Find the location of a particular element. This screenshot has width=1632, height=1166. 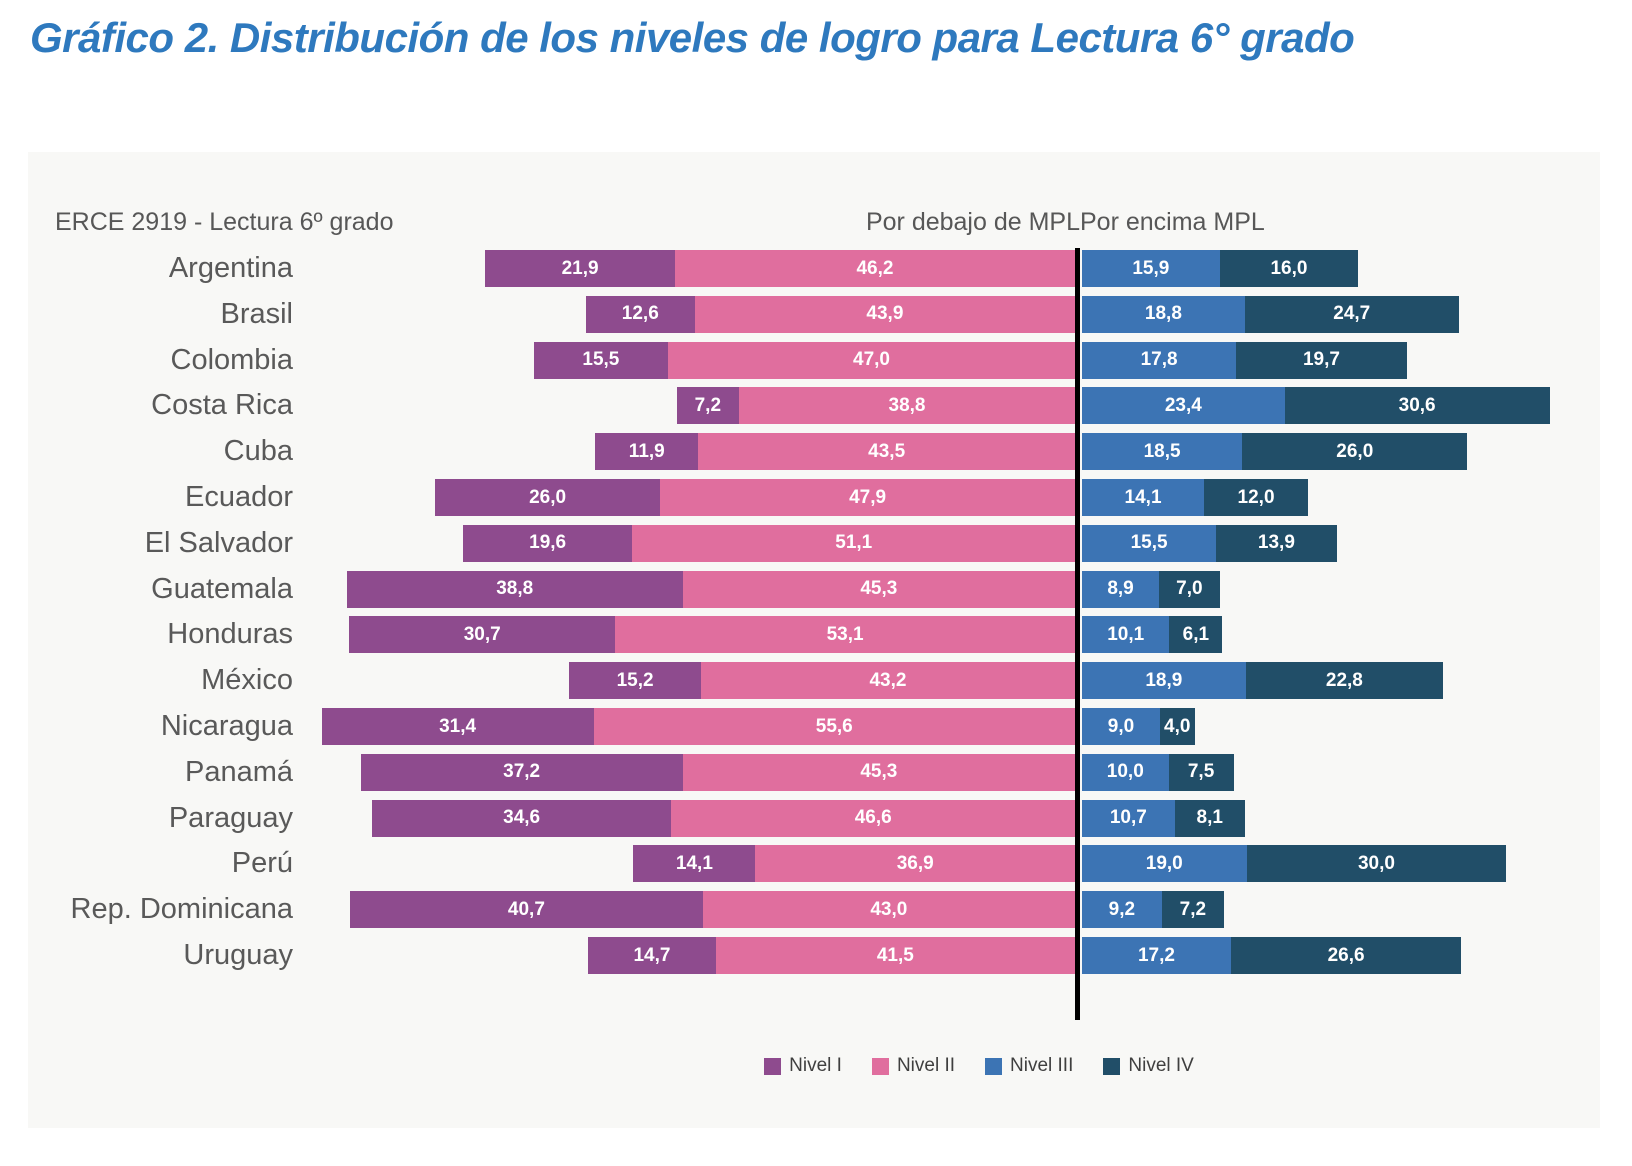

segment-value-label: 8,1 is located at coordinates (1209, 818).